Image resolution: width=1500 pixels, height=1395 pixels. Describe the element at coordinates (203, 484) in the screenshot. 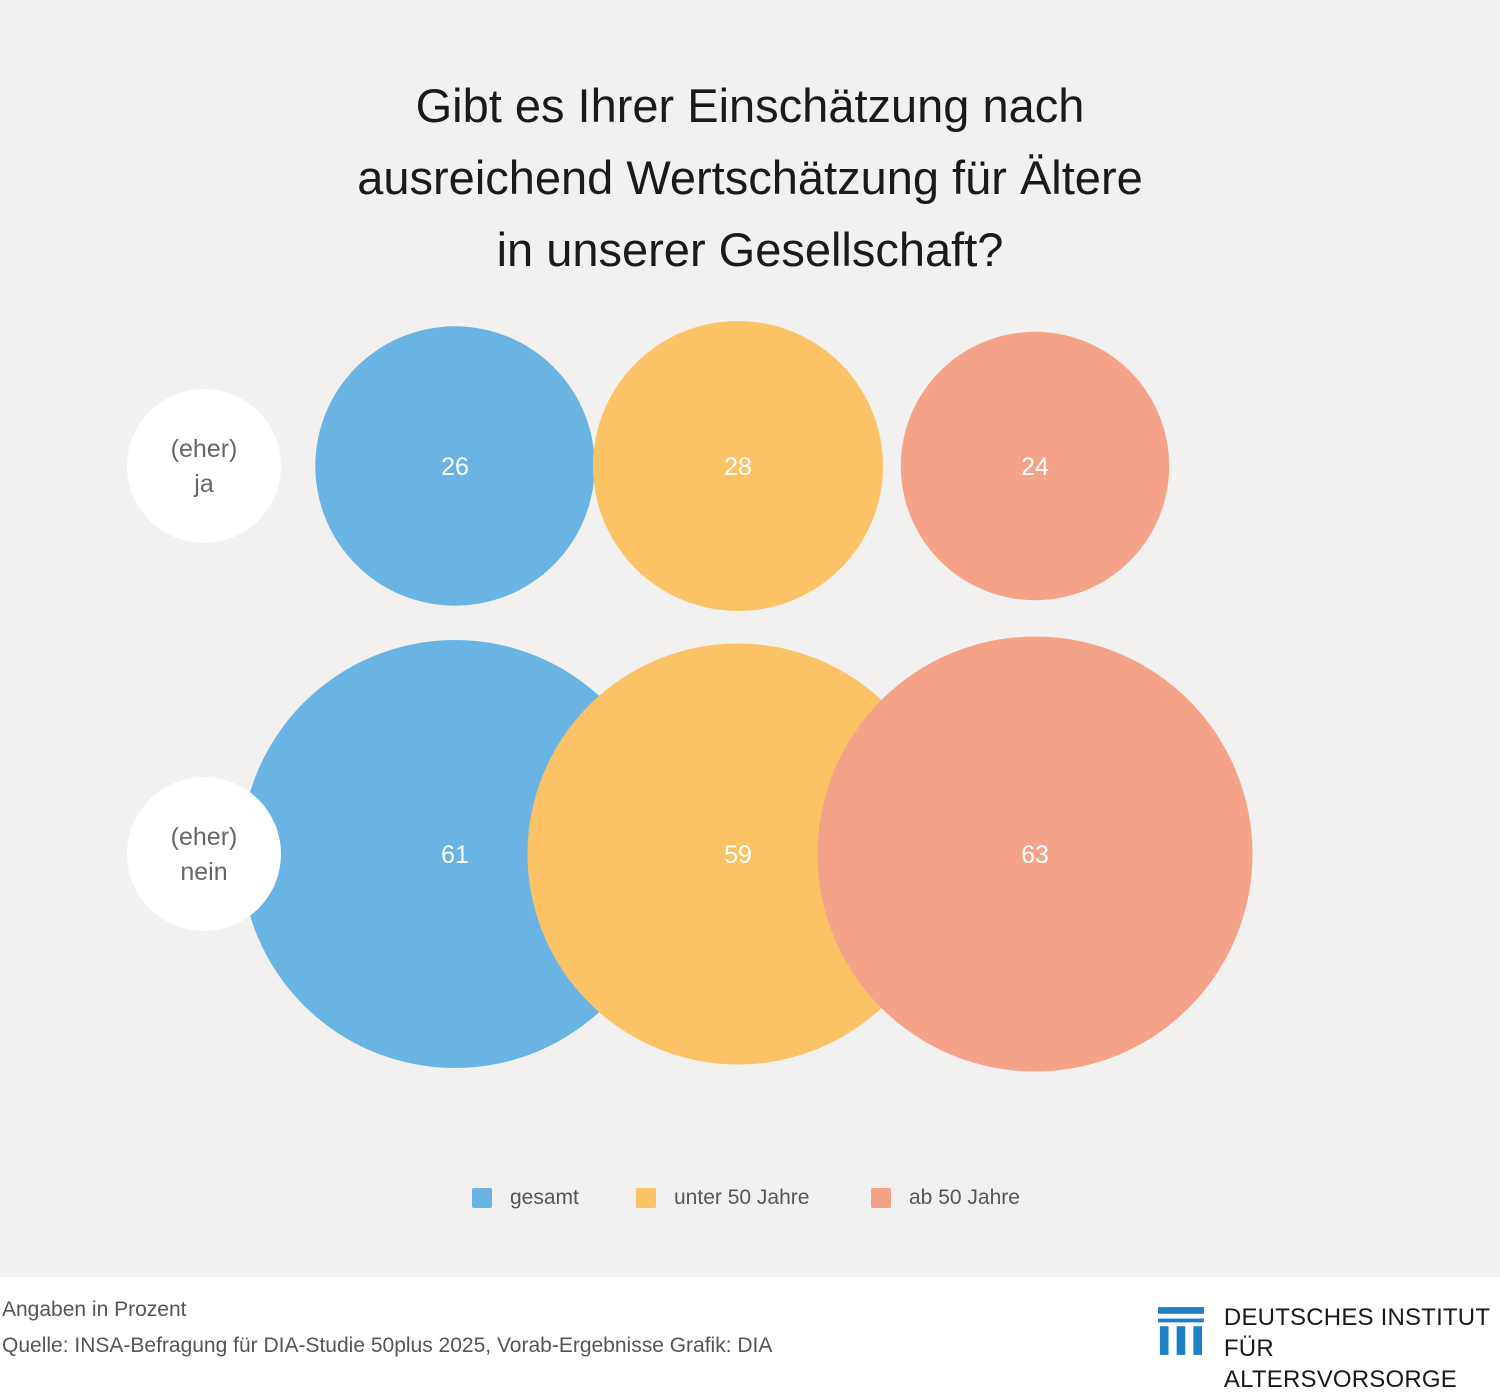

I see `row-label-text: ja` at that location.